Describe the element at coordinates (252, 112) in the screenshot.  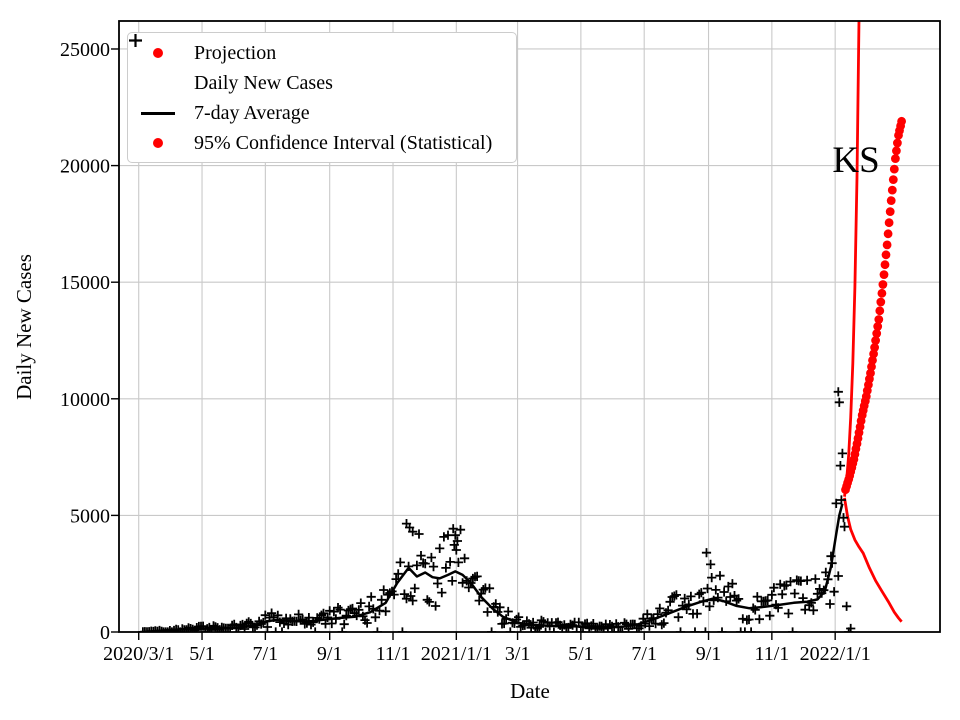
I see `legend-label-7day-average: 7-day Average` at that location.